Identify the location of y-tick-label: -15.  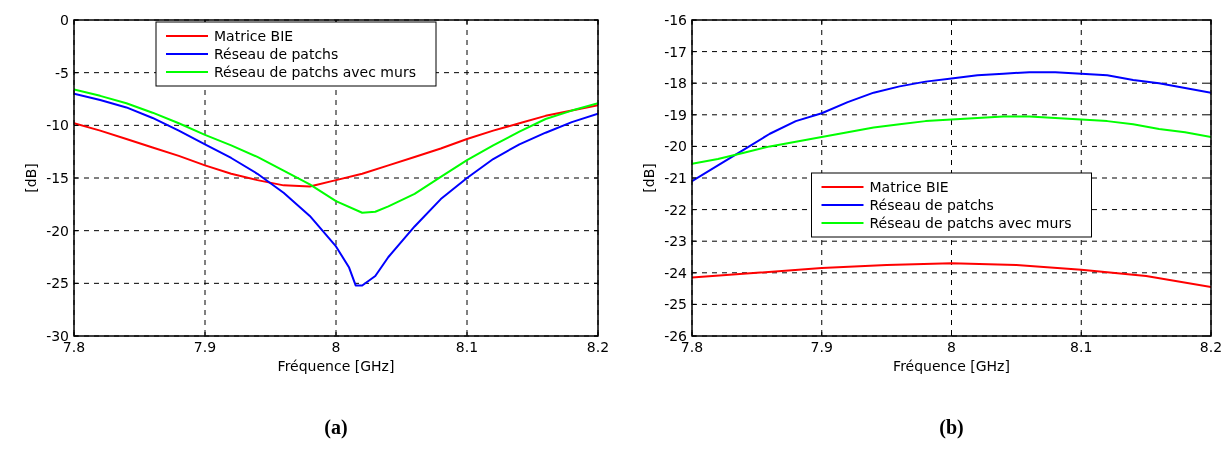
(57, 178).